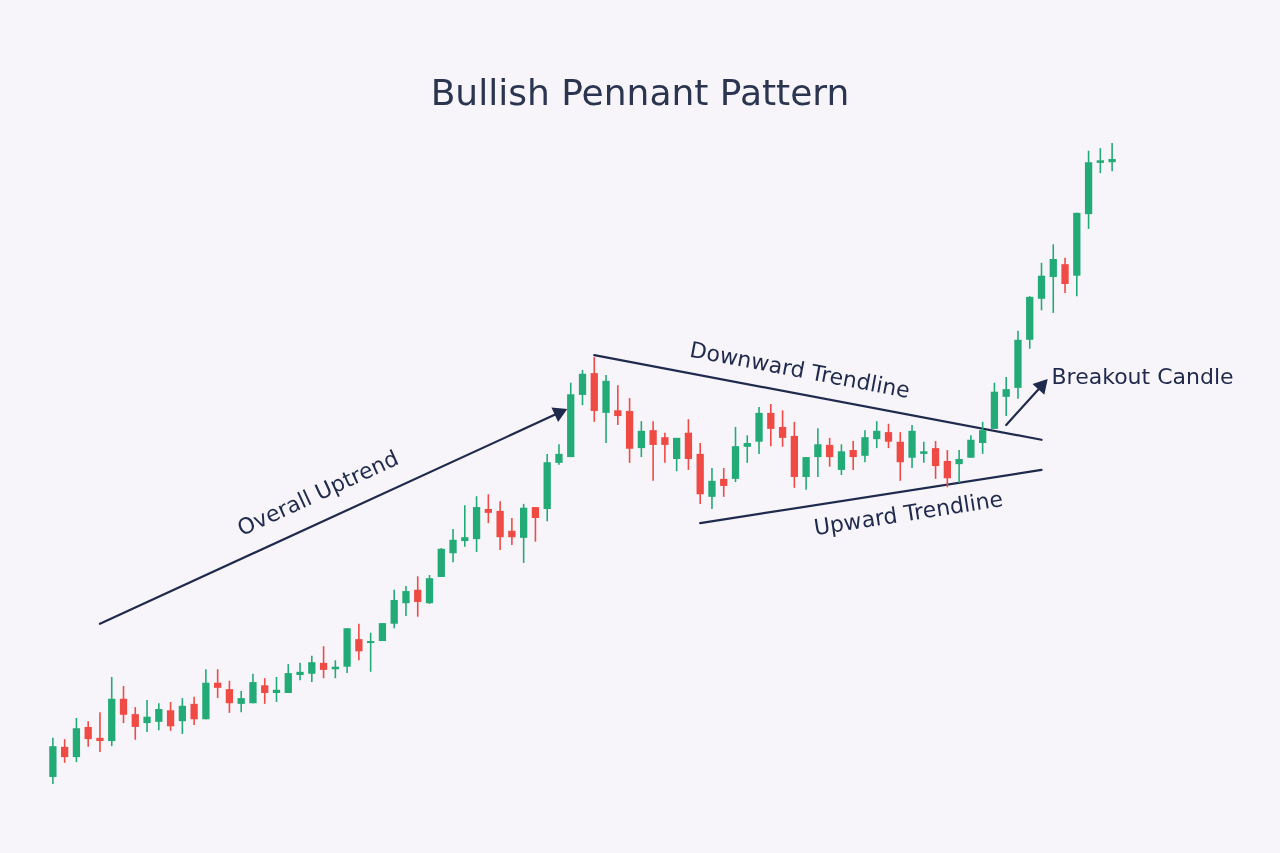 The width and height of the screenshot is (1280, 853). Describe the element at coordinates (1142, 376) in the screenshot. I see `series-label: Breakout Candle` at that location.